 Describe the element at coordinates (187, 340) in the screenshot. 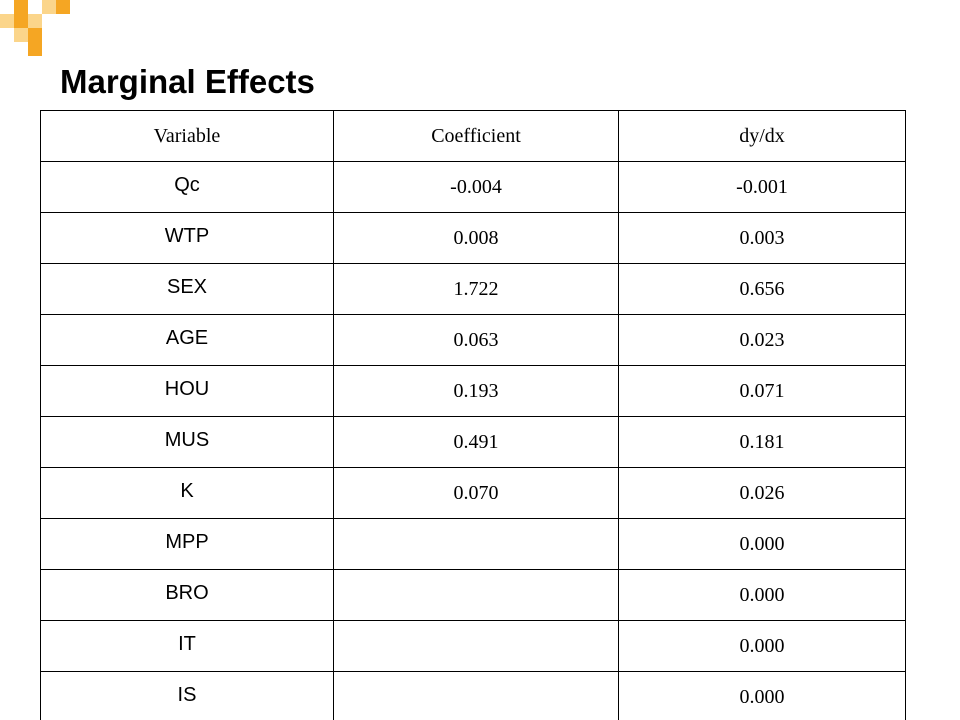

I see `variable-cell: AGE` at that location.